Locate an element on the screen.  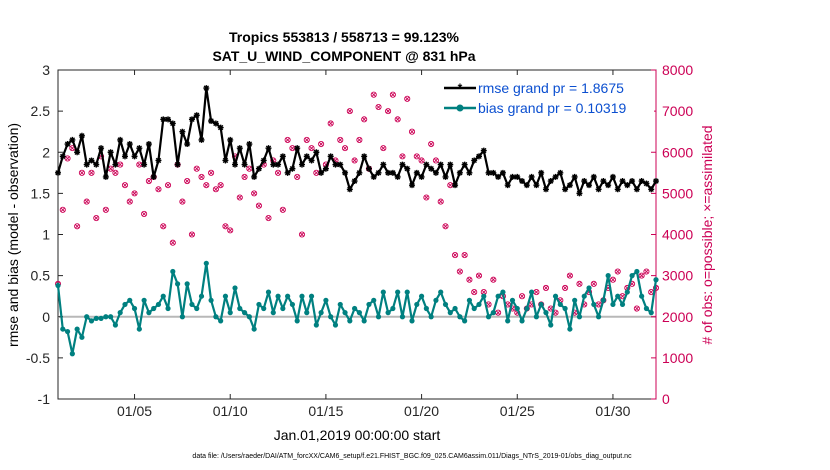
y-axis-right-label: # of obs: o=possible; ×=assimilated is located at coordinates (707, 234).